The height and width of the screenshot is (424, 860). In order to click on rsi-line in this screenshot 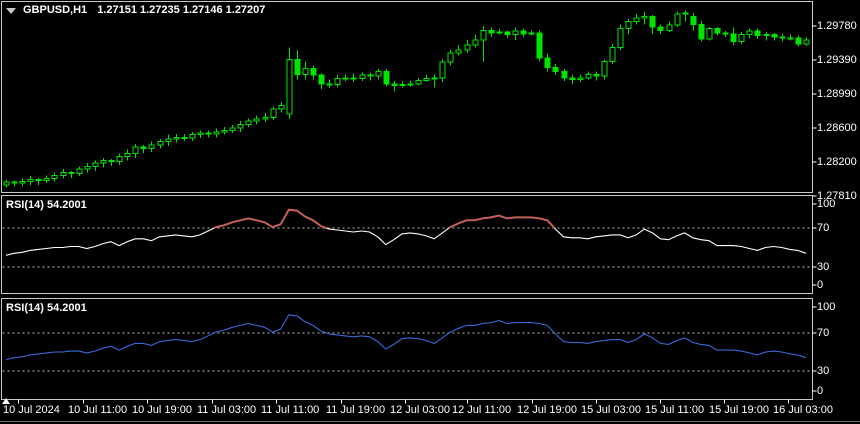, I will do `click(406, 337)`.